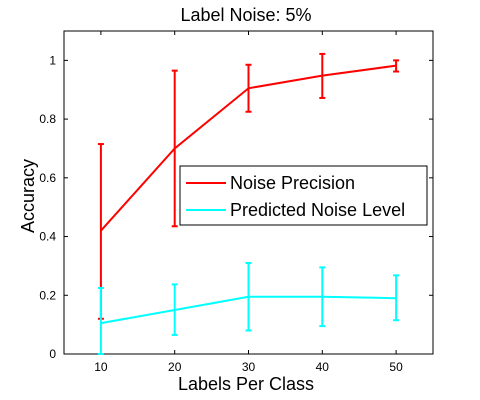 This screenshot has height=400, width=480. I want to click on y-tick-label: 0, so click(52, 354).